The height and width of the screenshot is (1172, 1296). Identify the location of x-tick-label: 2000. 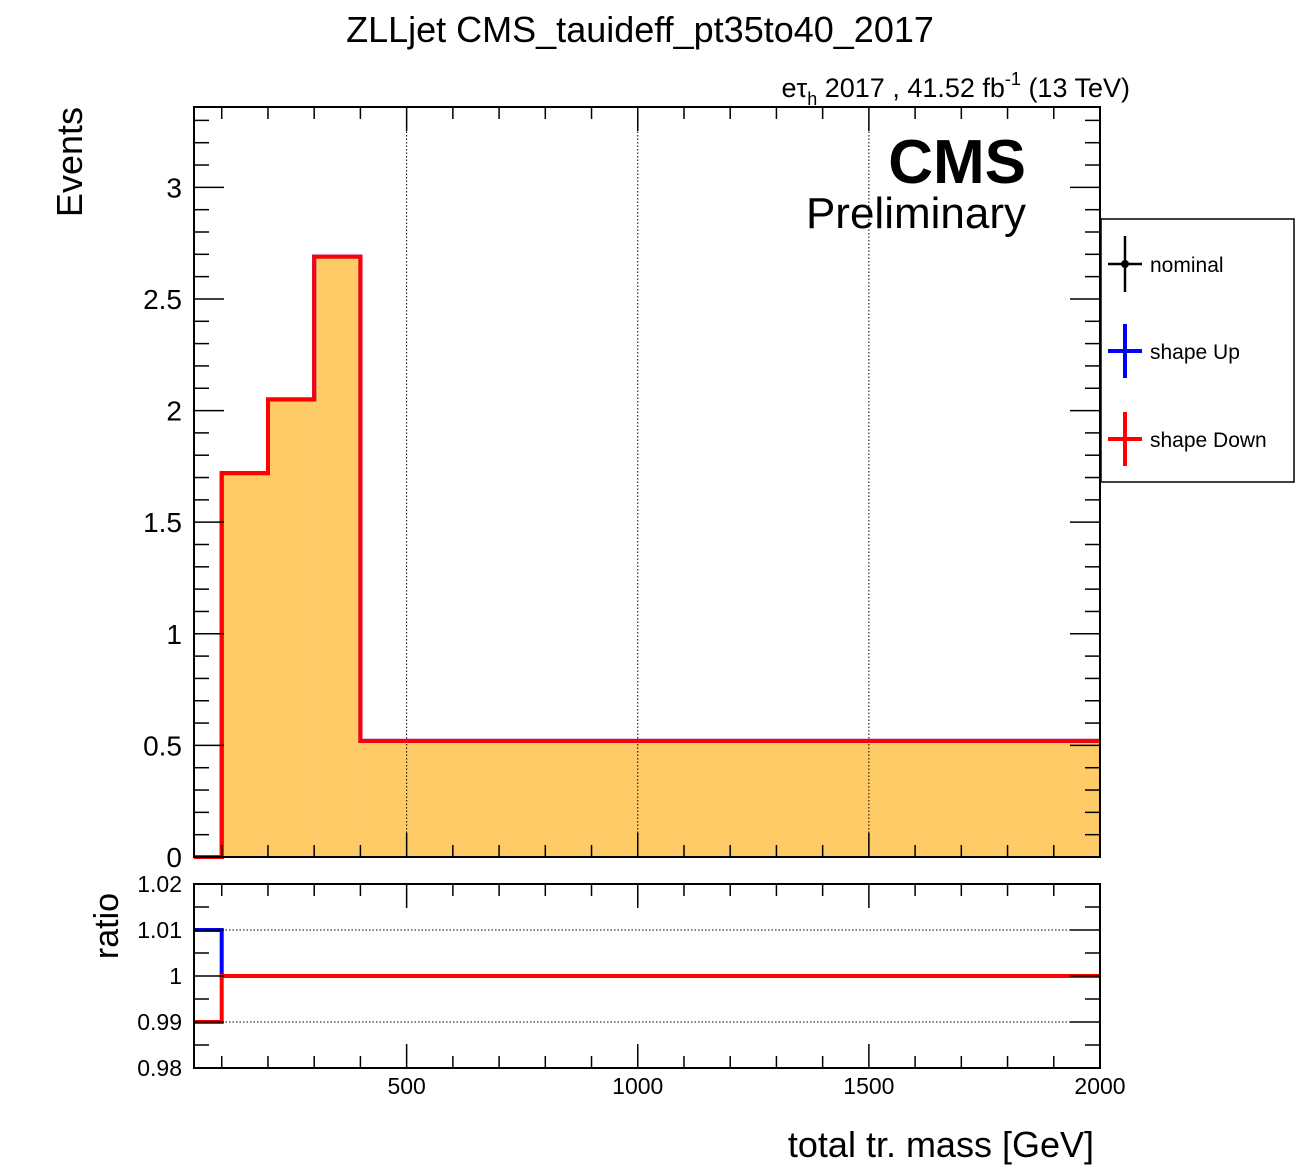
(1099, 1086).